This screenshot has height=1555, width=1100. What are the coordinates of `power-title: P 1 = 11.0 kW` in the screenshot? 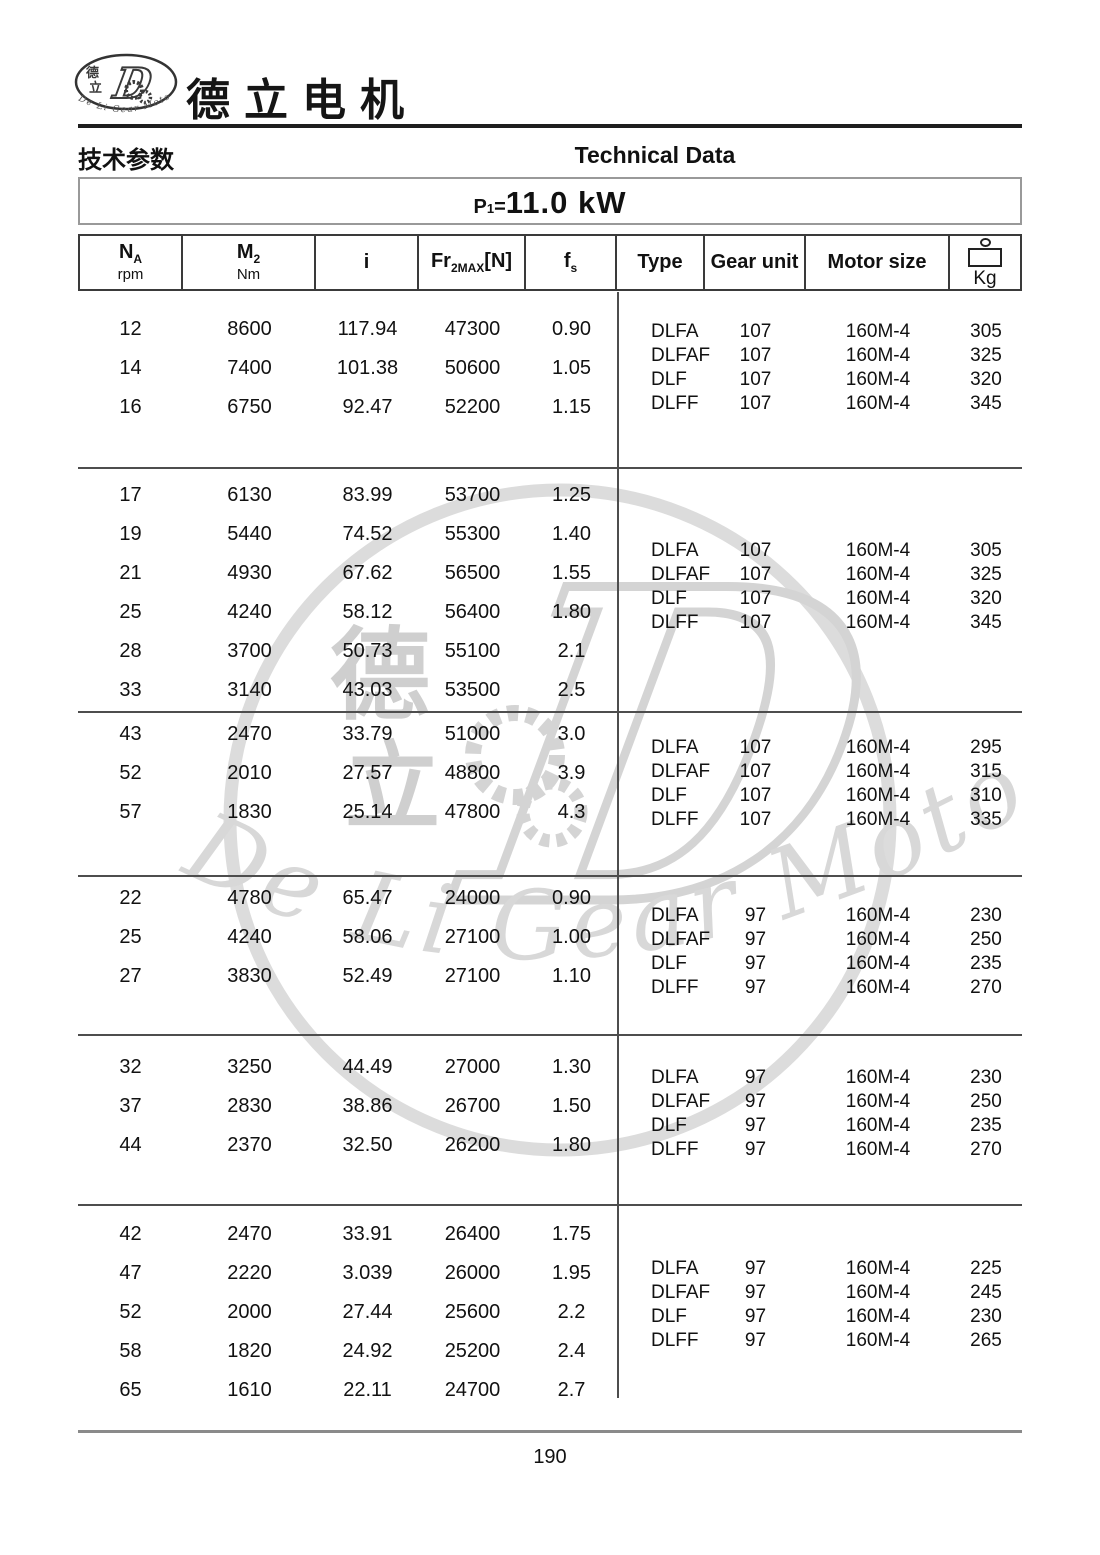 It's located at (550, 201).